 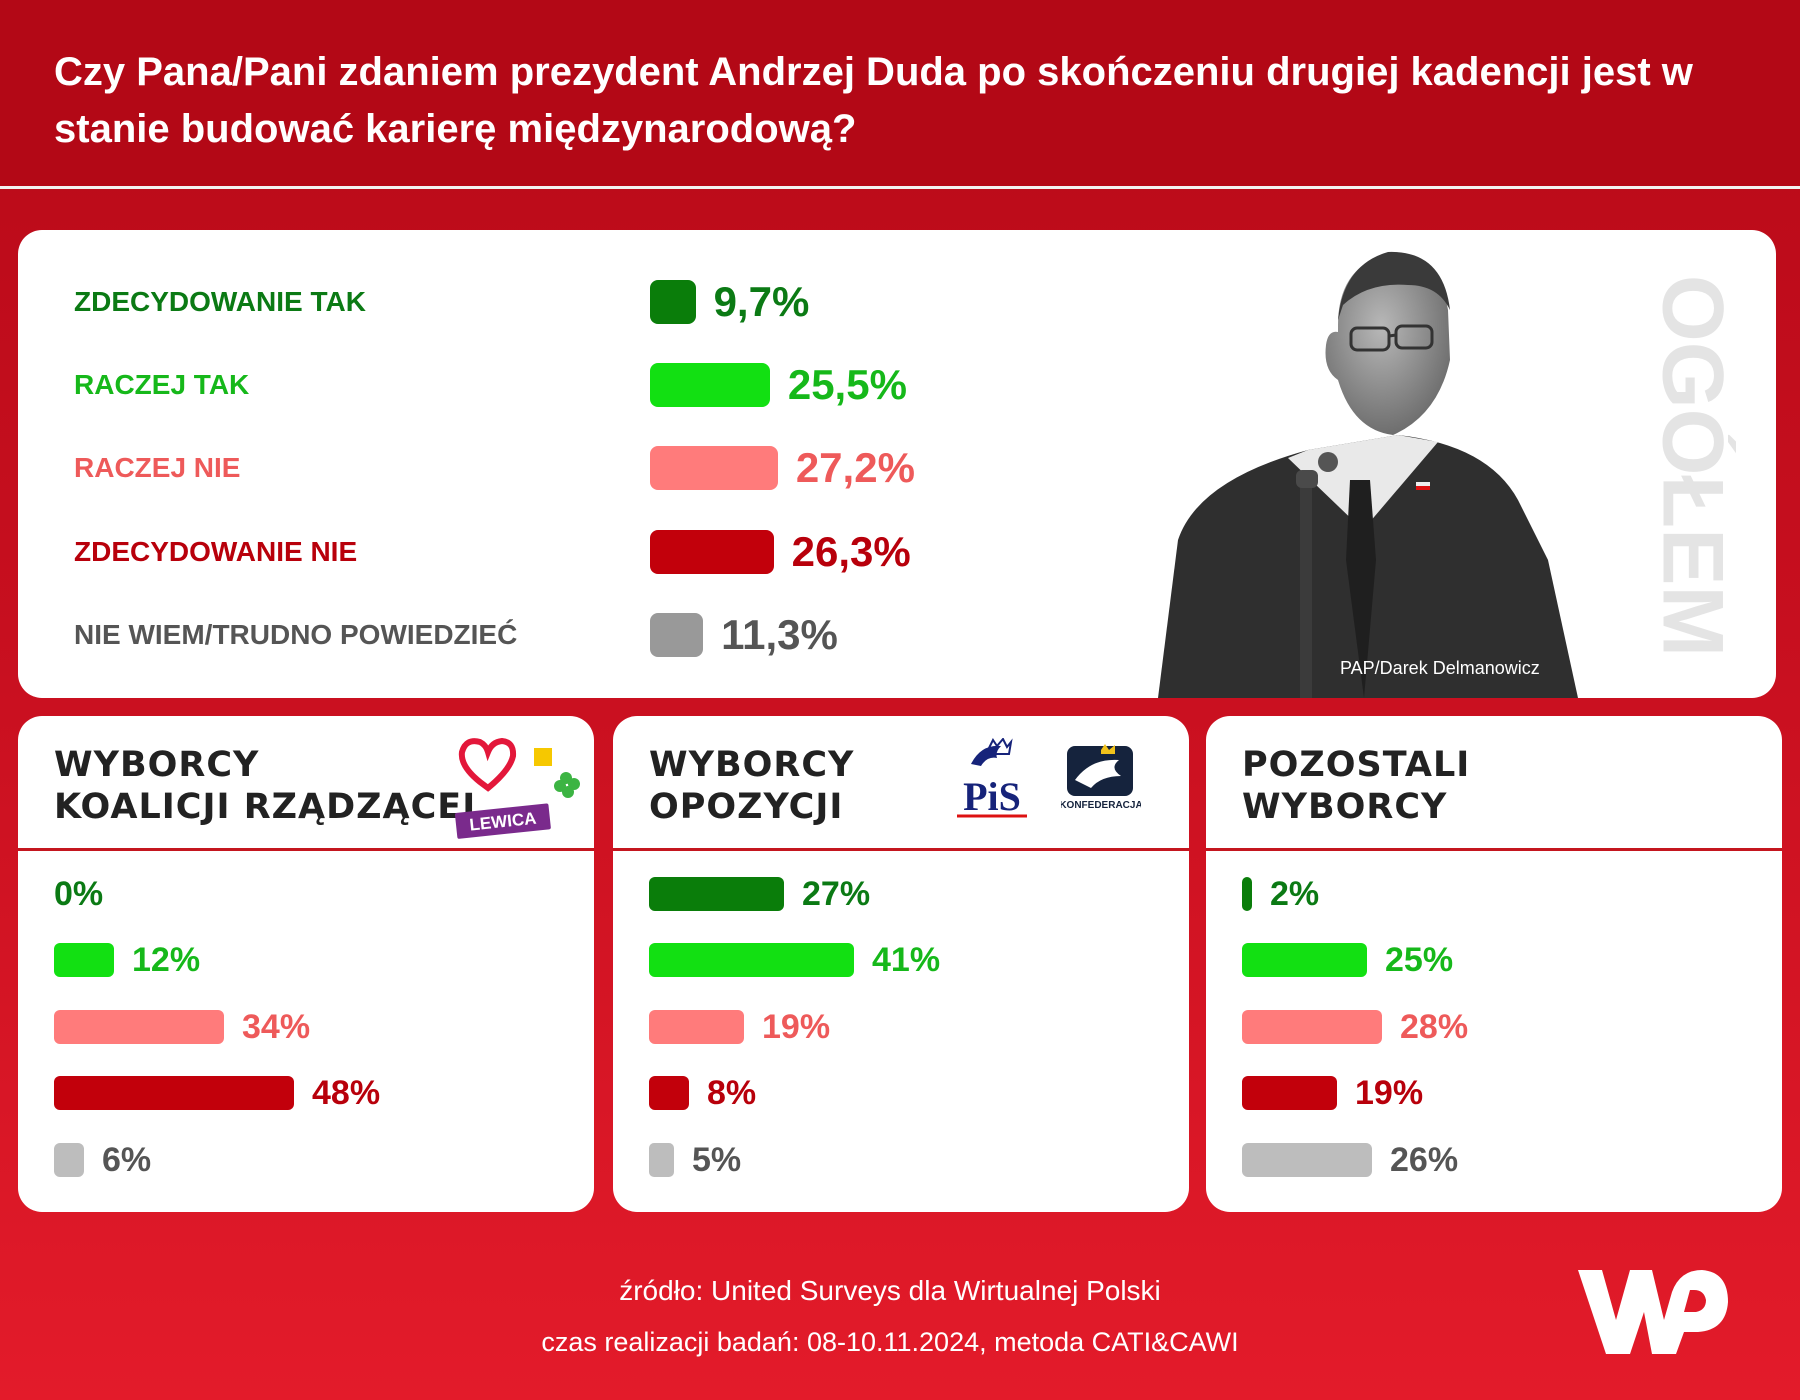 What do you see at coordinates (1368, 474) in the screenshot?
I see `president-photo` at bounding box center [1368, 474].